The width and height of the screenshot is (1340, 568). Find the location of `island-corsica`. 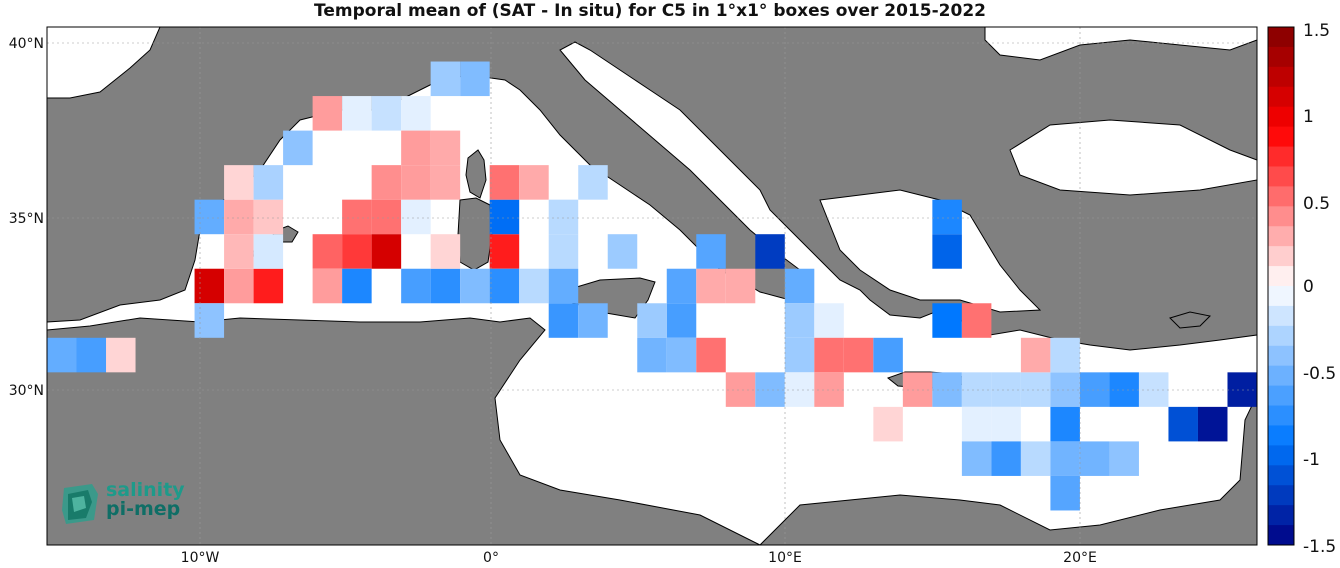

island-corsica is located at coordinates (476, 174).